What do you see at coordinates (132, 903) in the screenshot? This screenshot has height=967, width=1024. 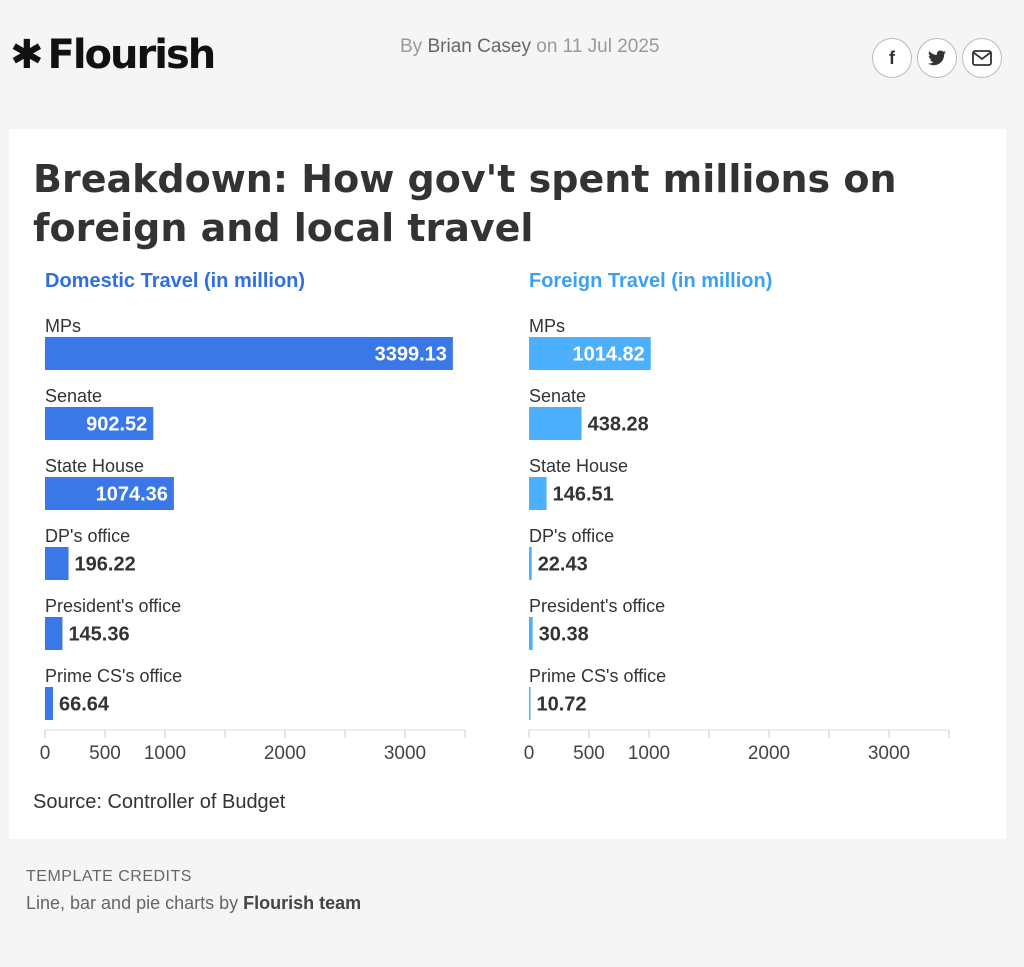 I see `credits-prefix: Line, bar and pie charts by` at bounding box center [132, 903].